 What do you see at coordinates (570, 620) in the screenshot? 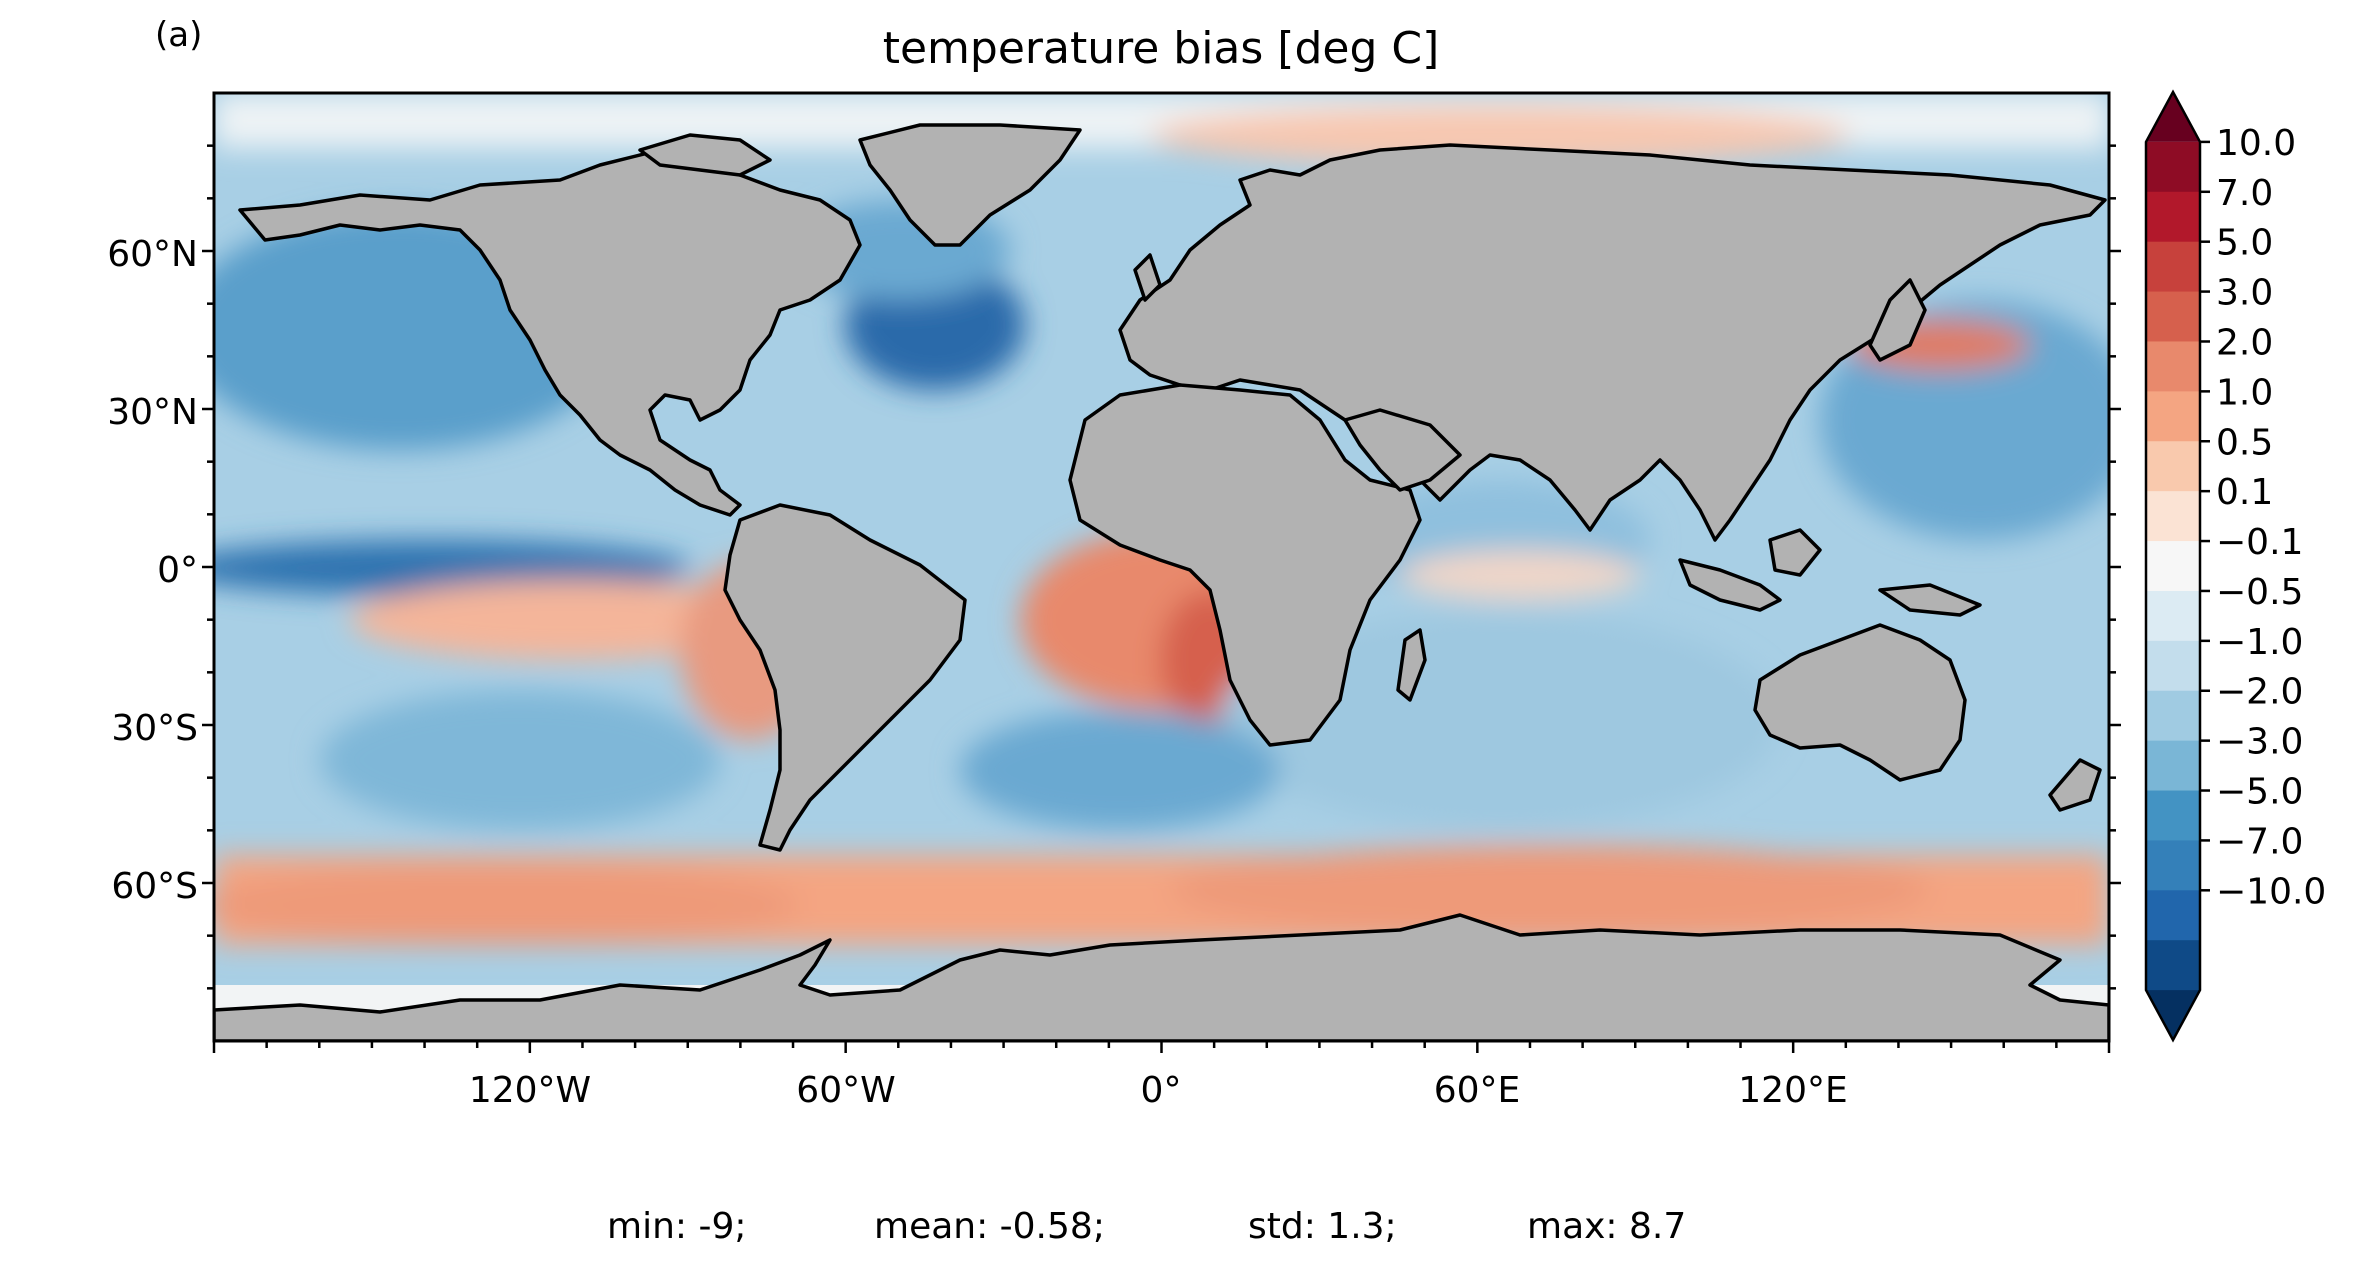
I see `bias-patch-warm-east-pacific` at bounding box center [570, 620].